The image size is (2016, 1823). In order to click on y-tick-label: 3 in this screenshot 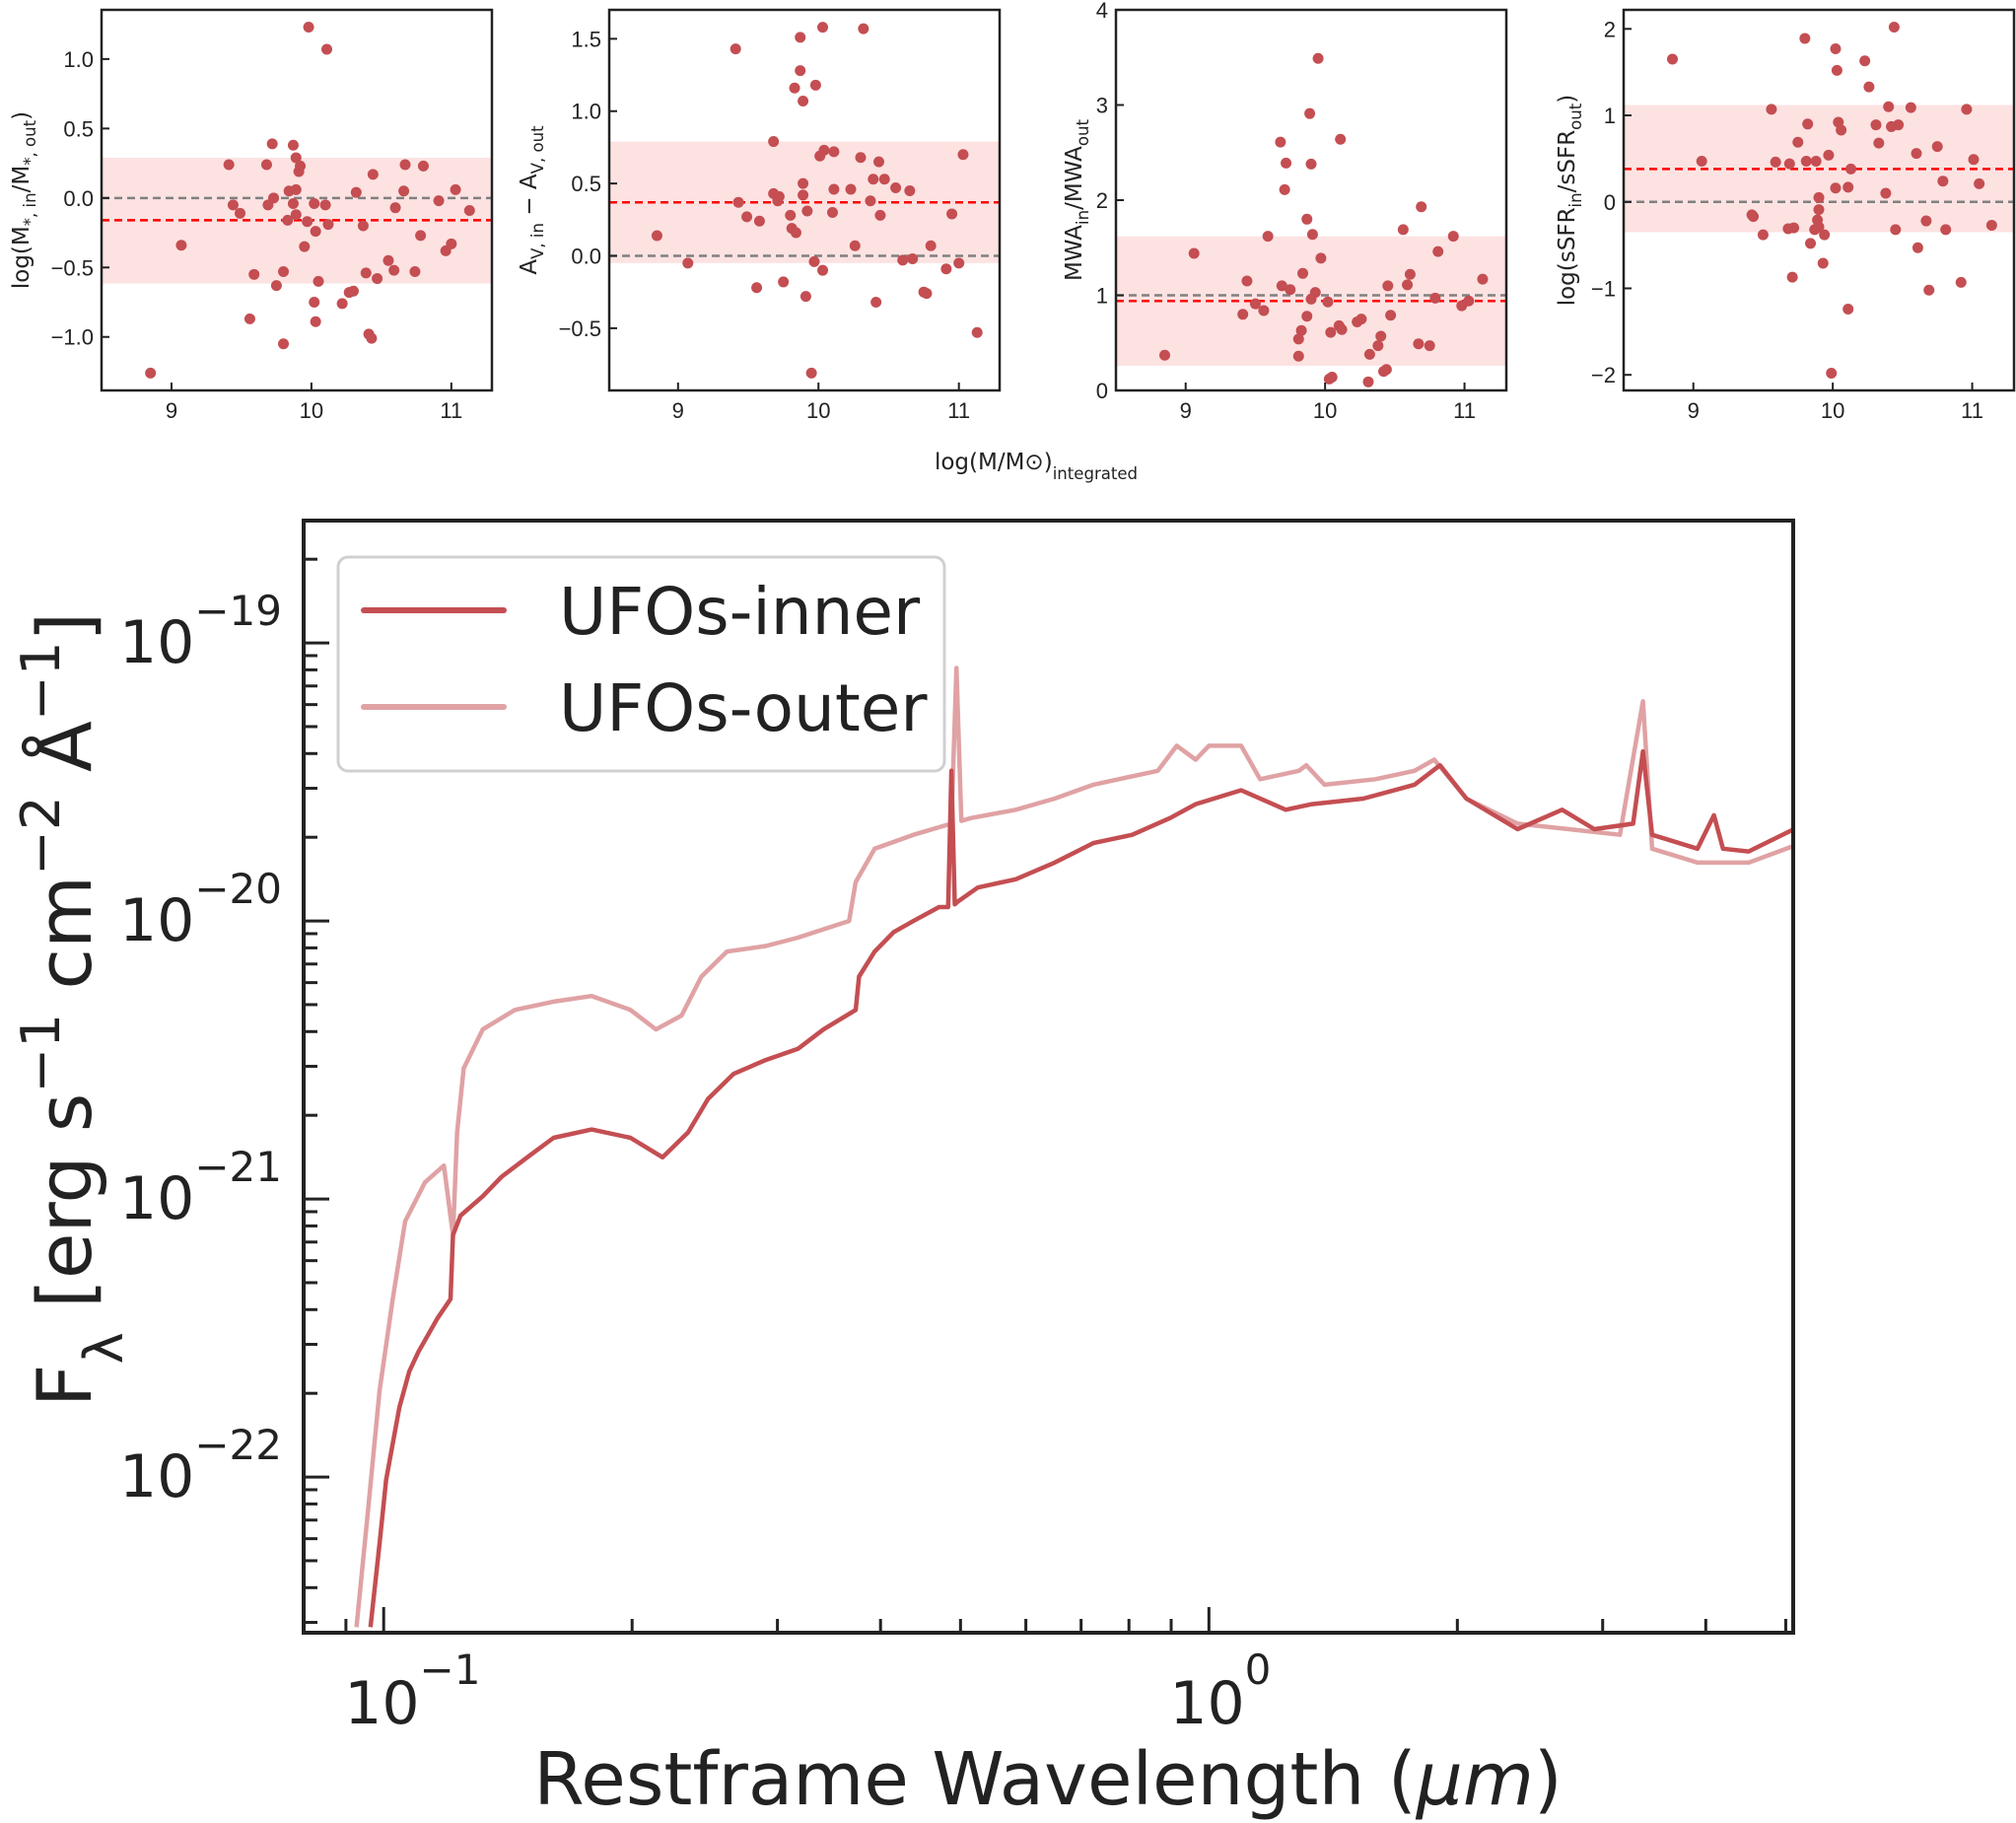, I will do `click(1102, 106)`.